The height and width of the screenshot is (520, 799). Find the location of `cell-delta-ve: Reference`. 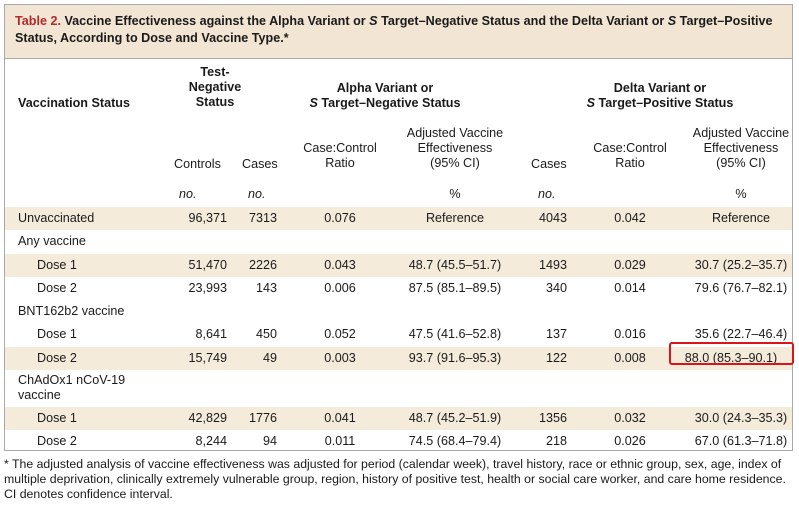

cell-delta-ve: Reference is located at coordinates (741, 218).